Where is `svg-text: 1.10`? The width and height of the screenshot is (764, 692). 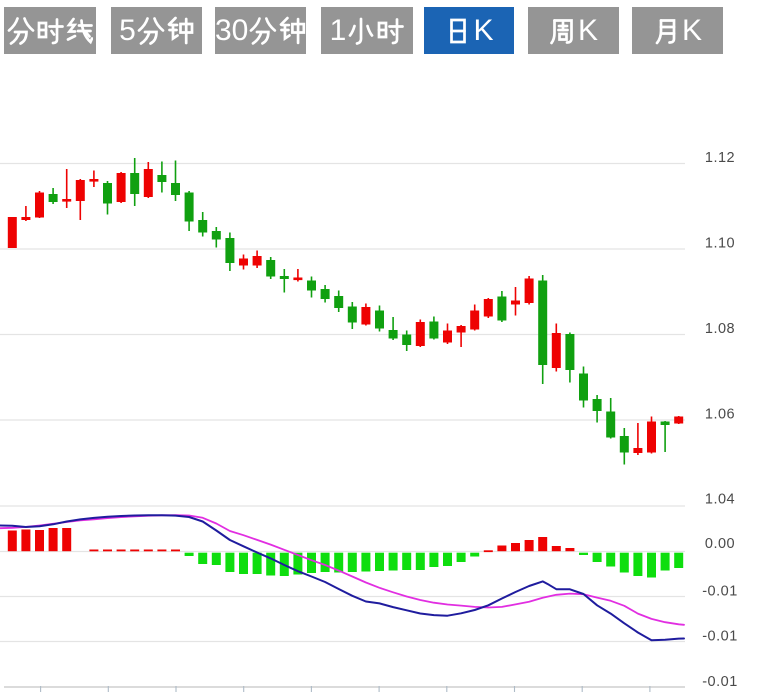 svg-text: 1.10 is located at coordinates (720, 244).